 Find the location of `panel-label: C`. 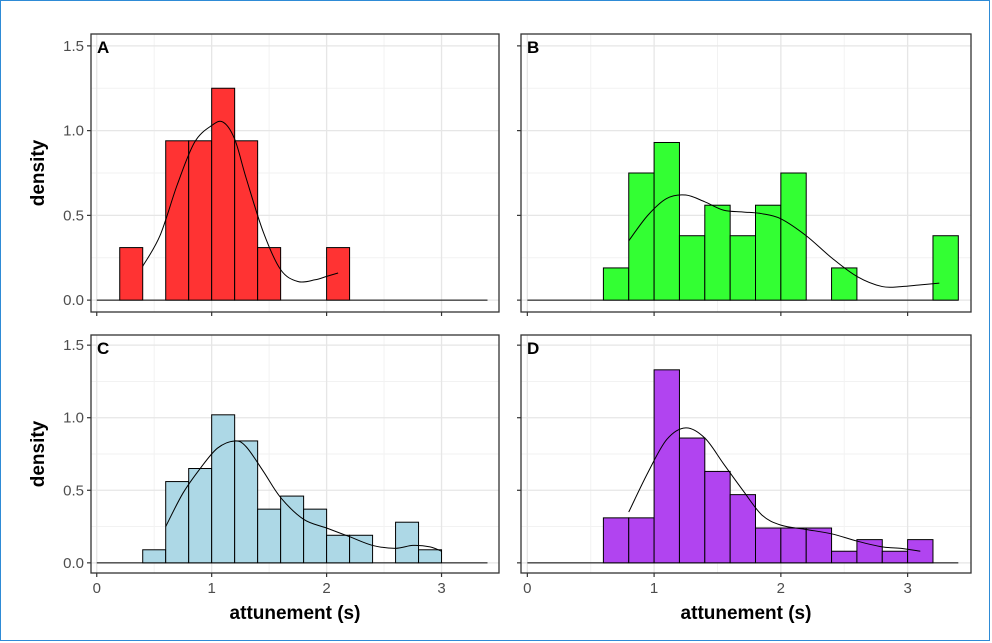

panel-label: C is located at coordinates (103, 348).